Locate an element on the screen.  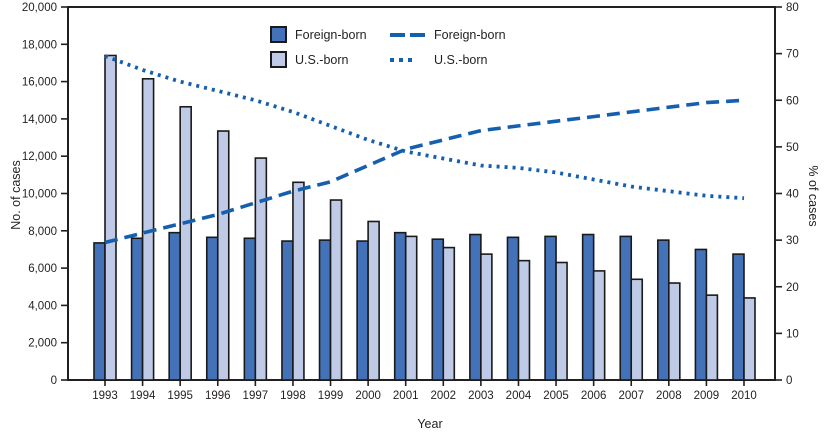
right-axis-tick-label: 80 is located at coordinates (792, 8).